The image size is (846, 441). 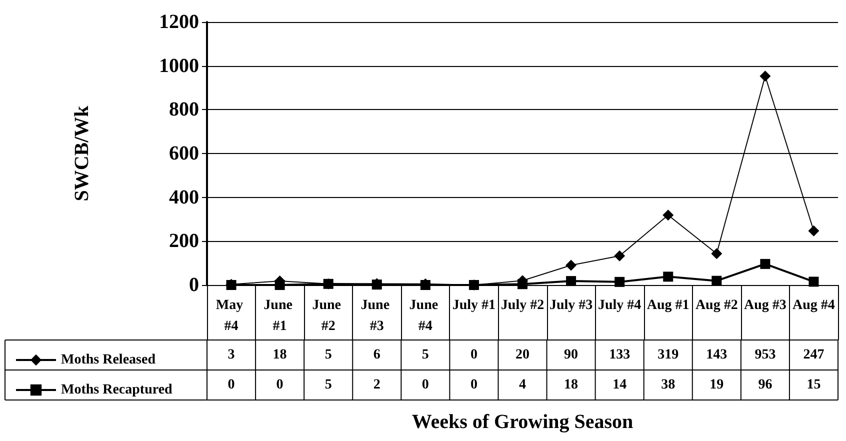 I want to click on data-label: 247, so click(x=813, y=355).